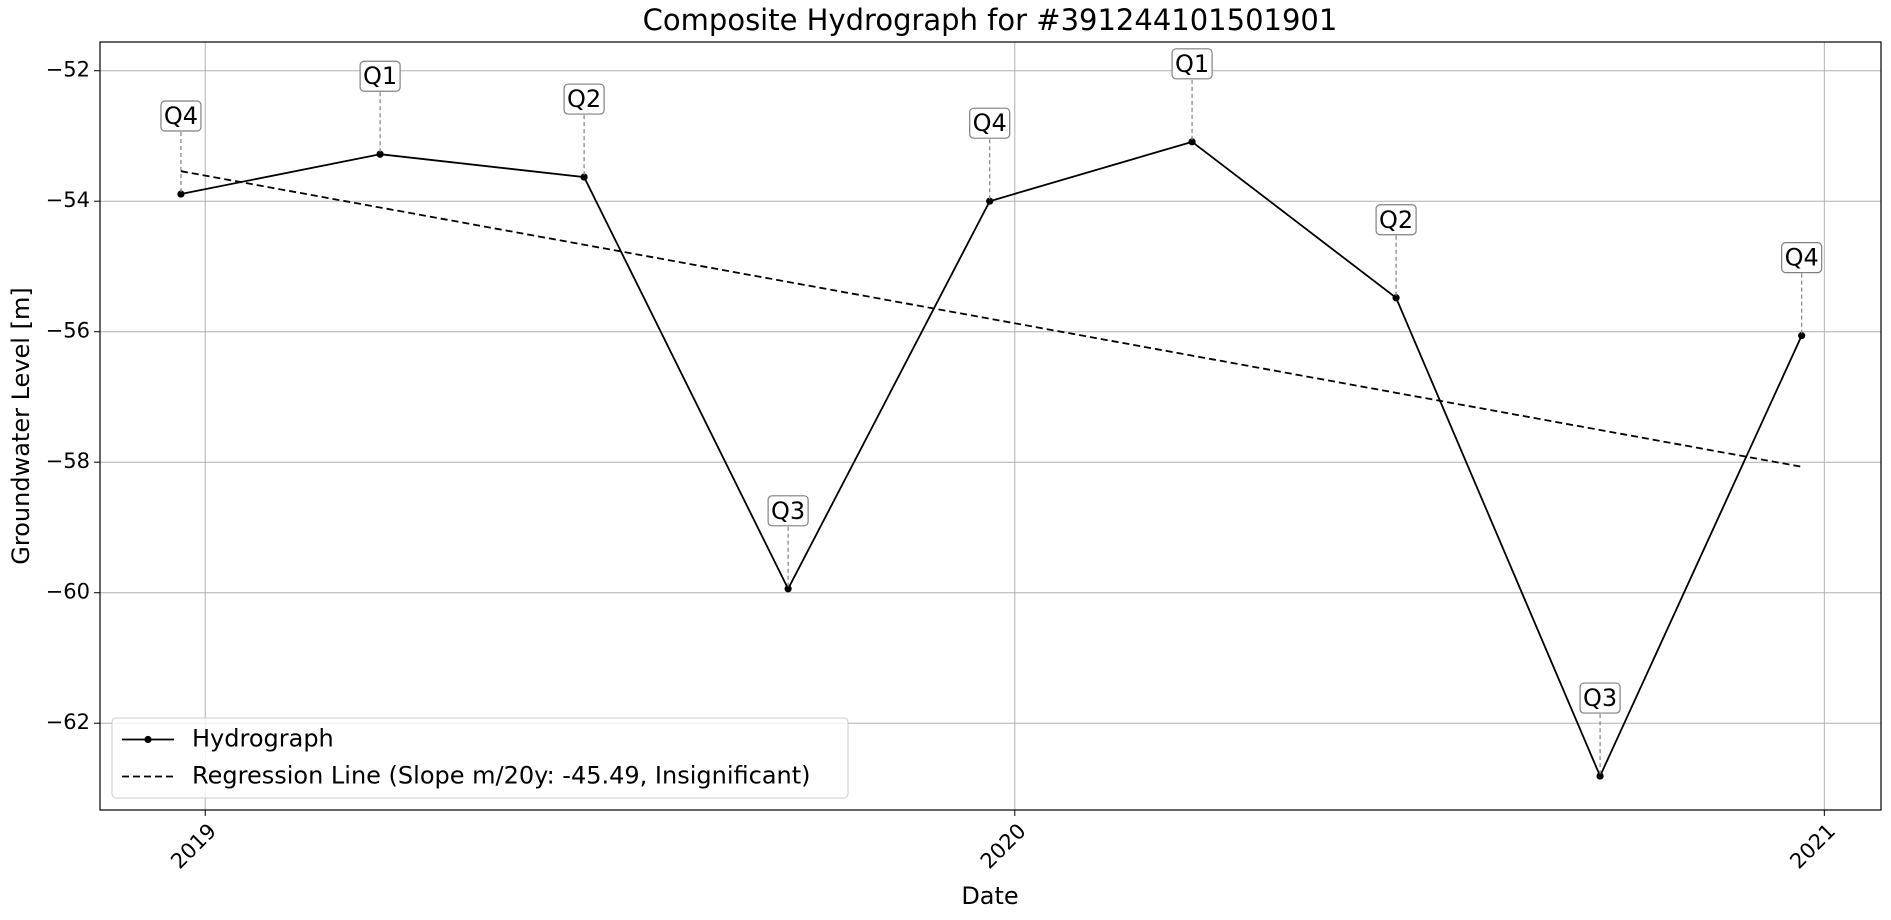  I want to click on y-tick-label: −54, so click(68, 200).